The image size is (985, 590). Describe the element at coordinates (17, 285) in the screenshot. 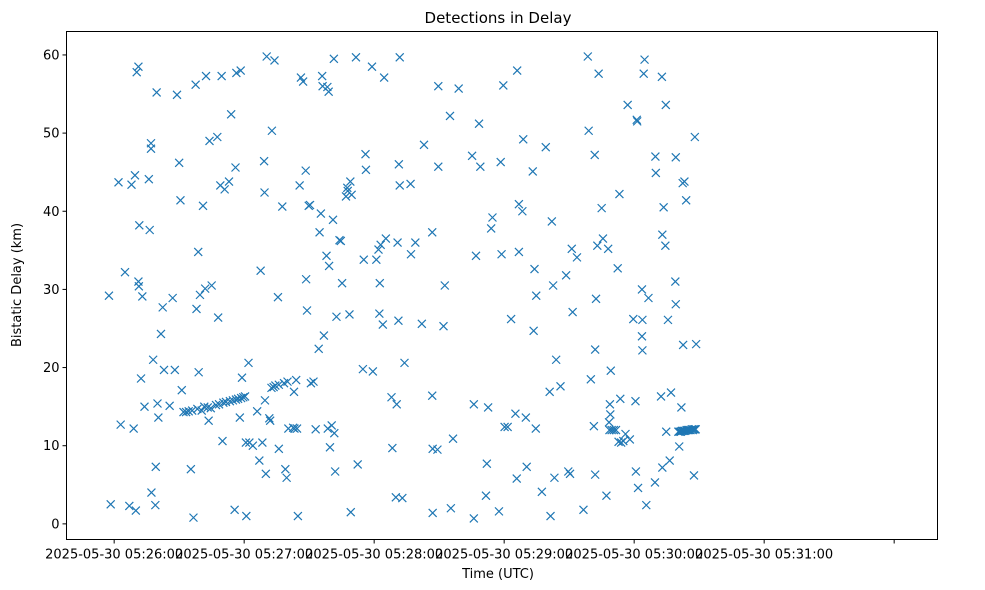

I see `y-axis-label: Bistatic Delay (km)` at that location.